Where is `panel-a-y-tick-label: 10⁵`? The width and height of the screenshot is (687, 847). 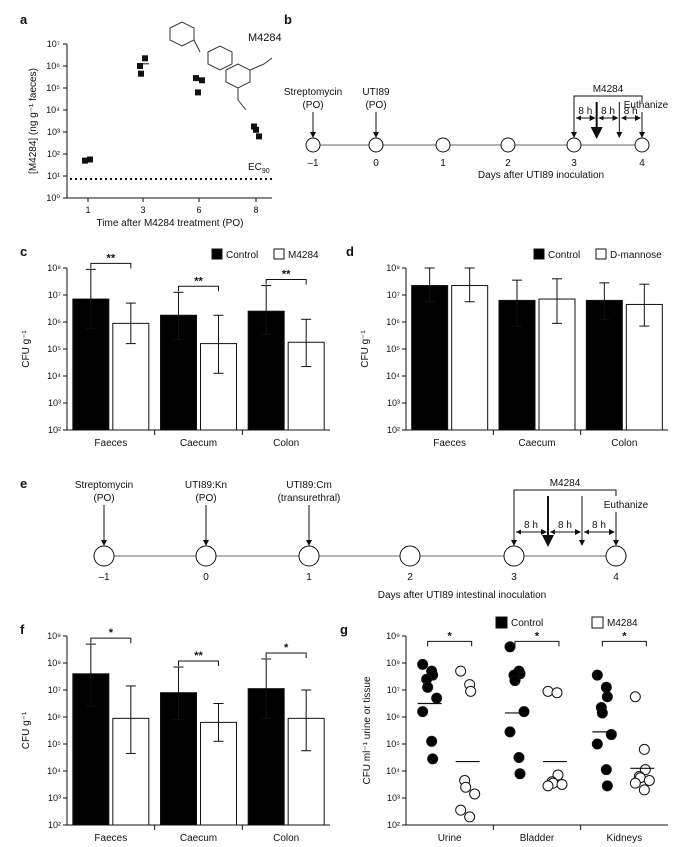
panel-a-y-tick-label: 10⁵ is located at coordinates (53, 88).